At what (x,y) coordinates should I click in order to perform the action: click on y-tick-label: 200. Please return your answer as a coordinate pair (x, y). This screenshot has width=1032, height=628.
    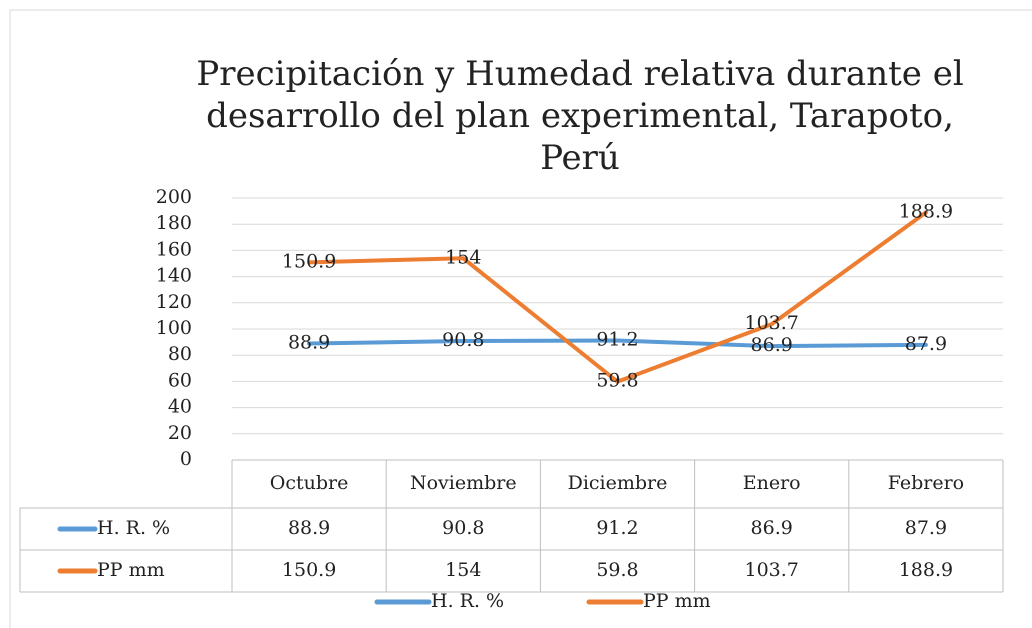
    Looking at the image, I should click on (174, 197).